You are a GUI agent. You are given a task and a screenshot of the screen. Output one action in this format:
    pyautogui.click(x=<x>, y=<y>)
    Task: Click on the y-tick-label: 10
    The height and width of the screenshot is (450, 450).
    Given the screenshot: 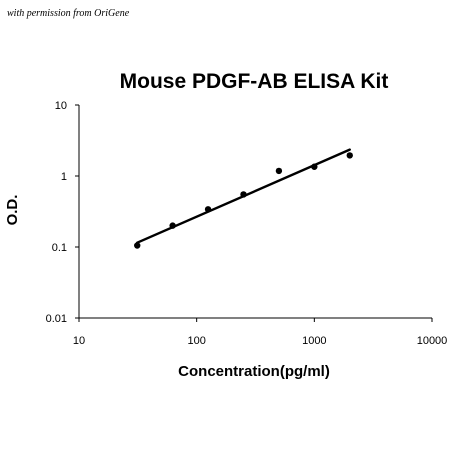 What is the action you would take?
    pyautogui.click(x=61, y=106)
    